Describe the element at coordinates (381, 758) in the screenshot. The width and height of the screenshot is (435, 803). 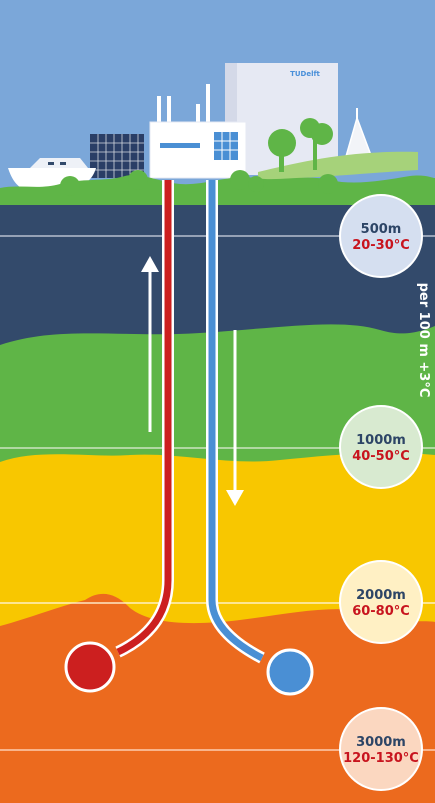
I see `temperature-label: 120-130°C` at that location.